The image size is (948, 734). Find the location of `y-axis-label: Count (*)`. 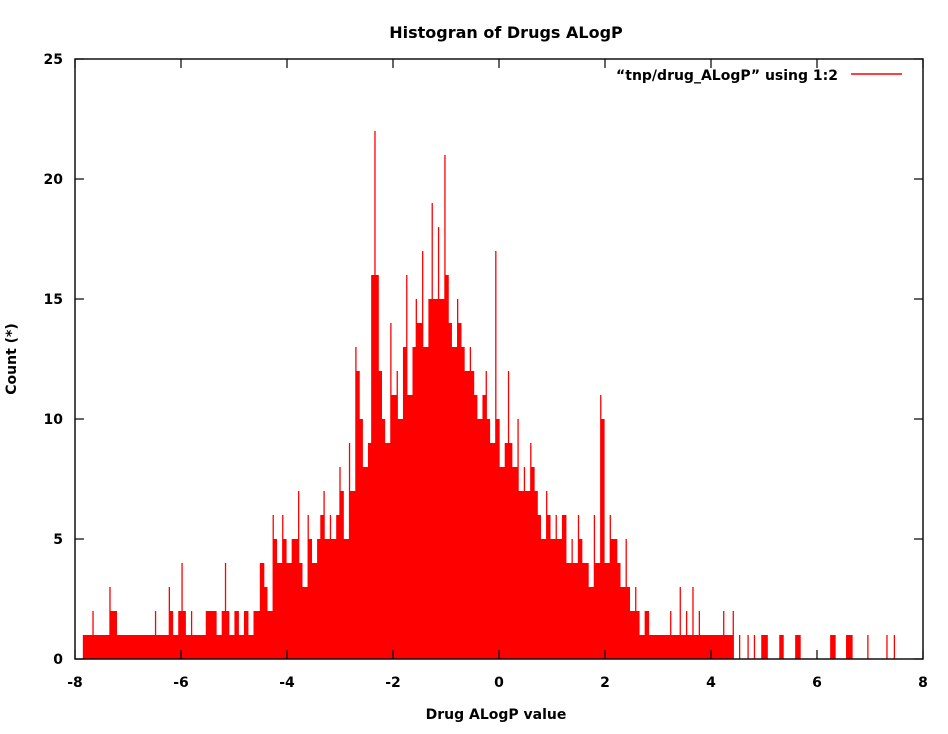

y-axis-label: Count (*) is located at coordinates (12, 359).